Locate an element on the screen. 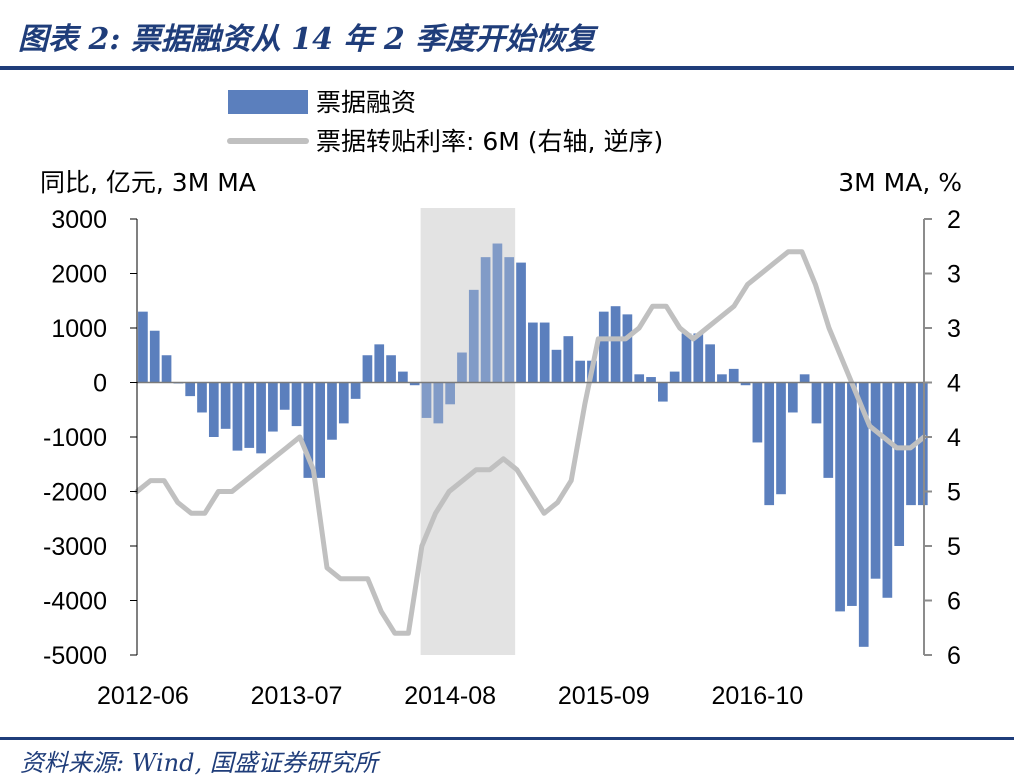  left-tick-label: 2000 is located at coordinates (79, 275).